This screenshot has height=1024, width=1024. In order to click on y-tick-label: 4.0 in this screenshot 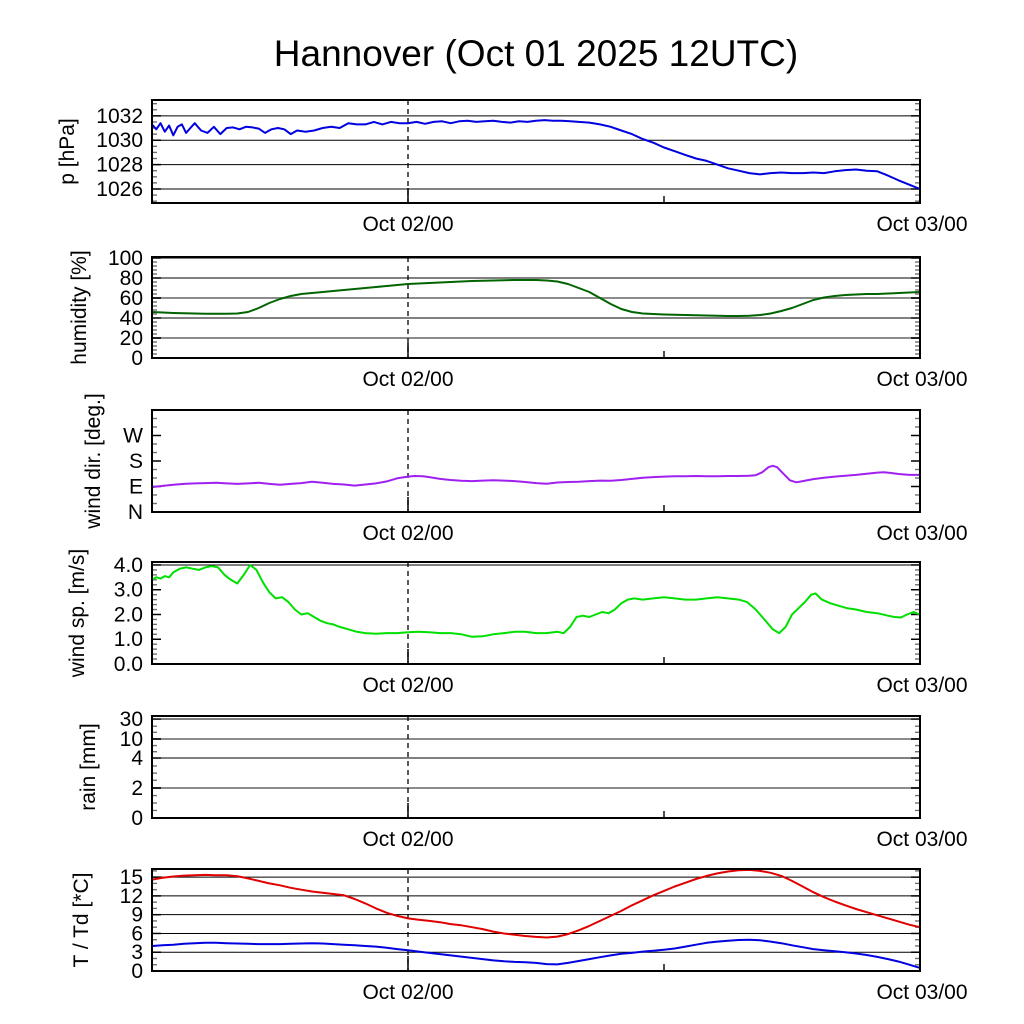, I will do `click(128, 565)`.